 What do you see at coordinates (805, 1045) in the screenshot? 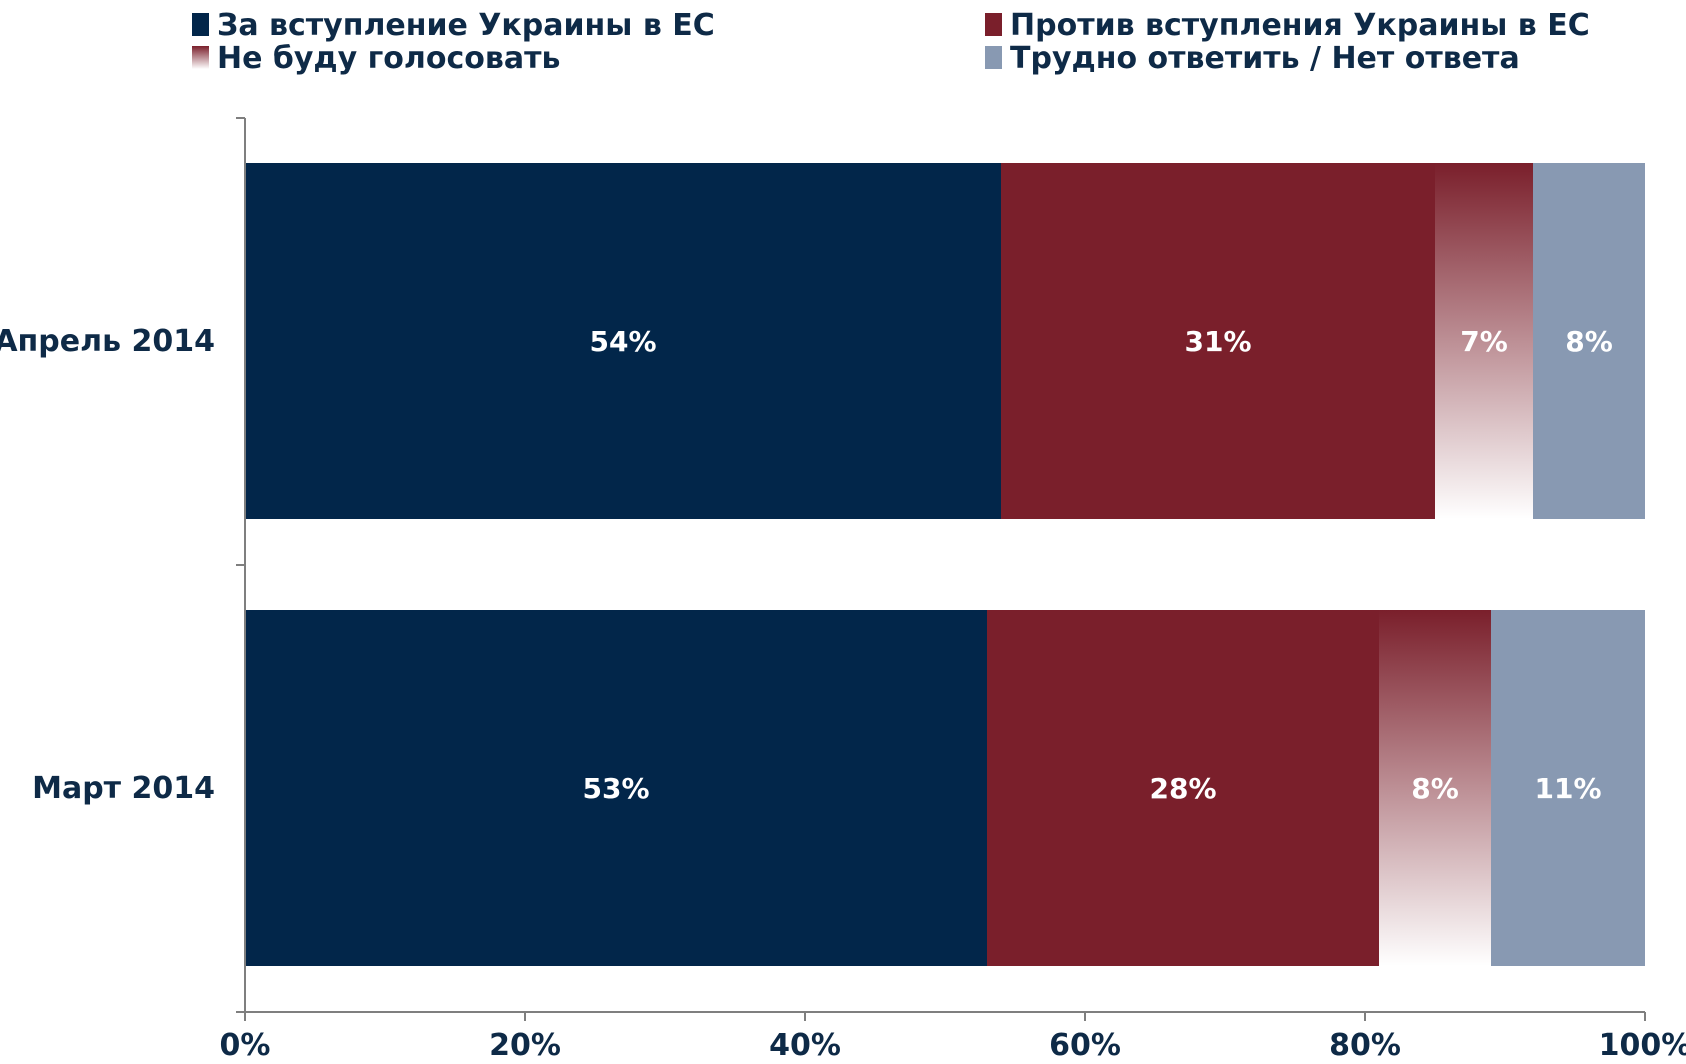
I see `x-tick-label: 40%` at bounding box center [805, 1045].